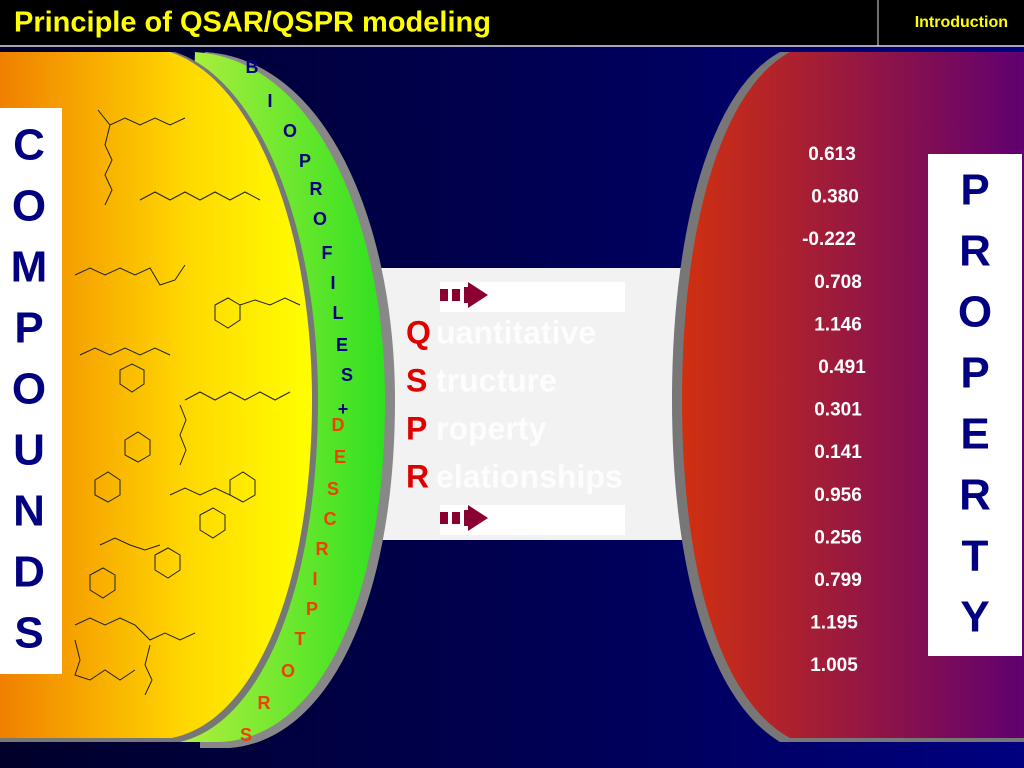 The width and height of the screenshot is (1024, 768). I want to click on property-value: 0.301, so click(838, 410).